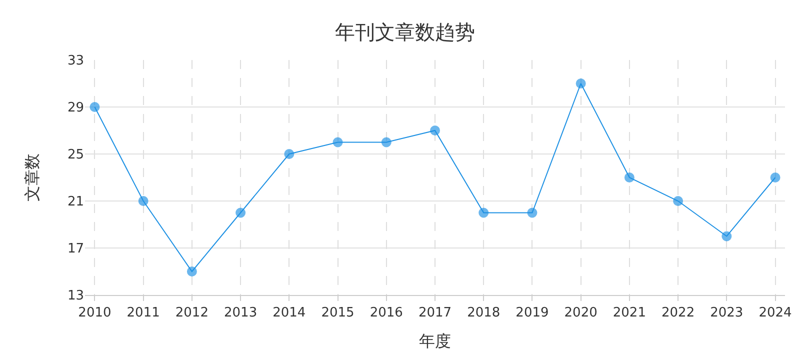  What do you see at coordinates (581, 313) in the screenshot?
I see `x-tick-label: 2020` at bounding box center [581, 313].